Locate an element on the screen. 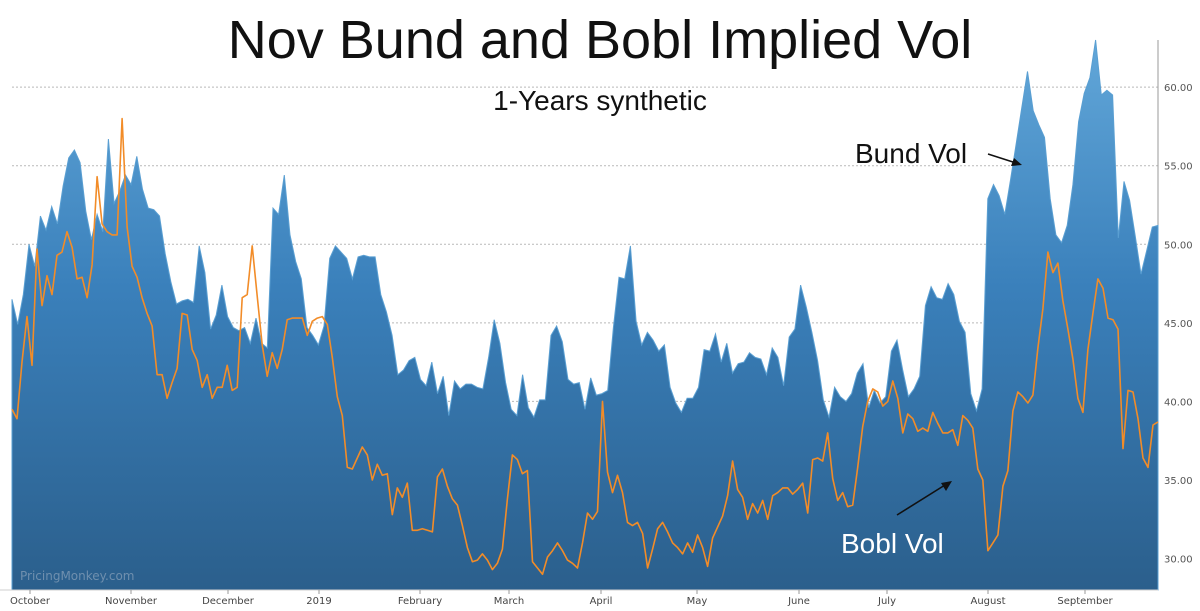  y-tick-label: 60.00 is located at coordinates (1178, 88).